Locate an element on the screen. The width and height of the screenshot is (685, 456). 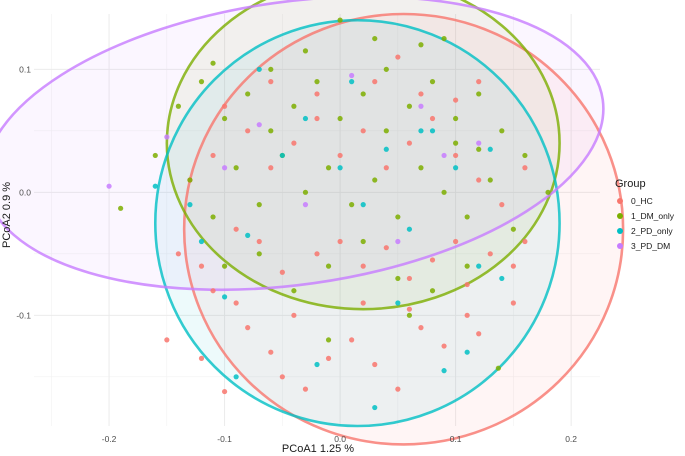
x-tick-label: -0.1 is located at coordinates (224, 439).